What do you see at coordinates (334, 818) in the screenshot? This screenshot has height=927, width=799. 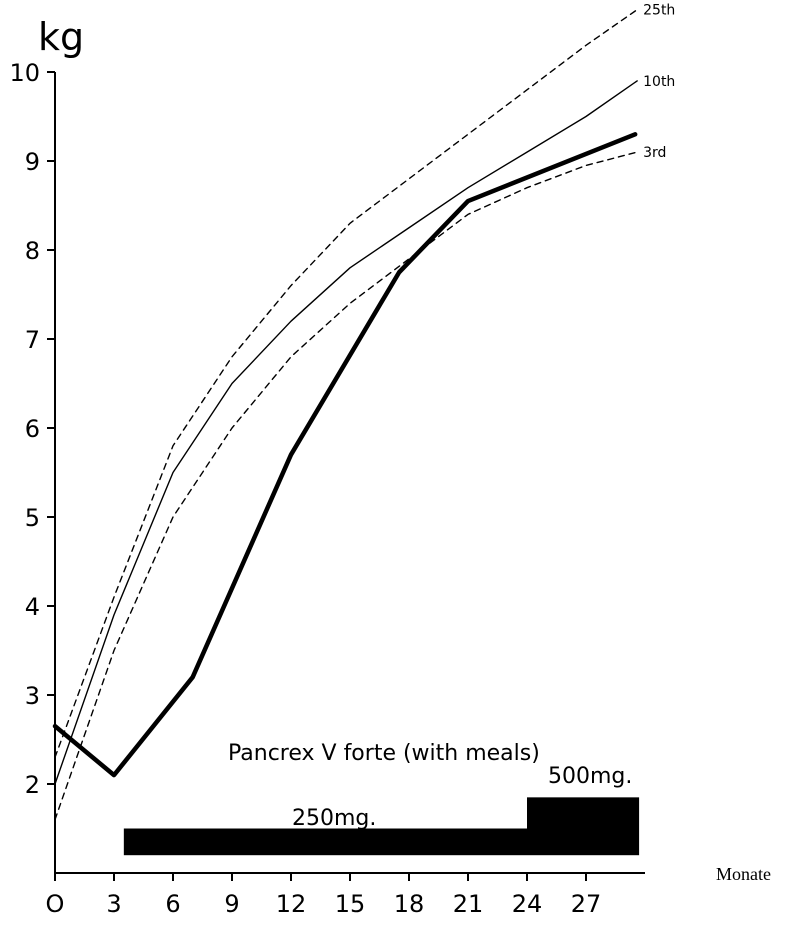 I see `dose-low-label: 250mg.` at bounding box center [334, 818].